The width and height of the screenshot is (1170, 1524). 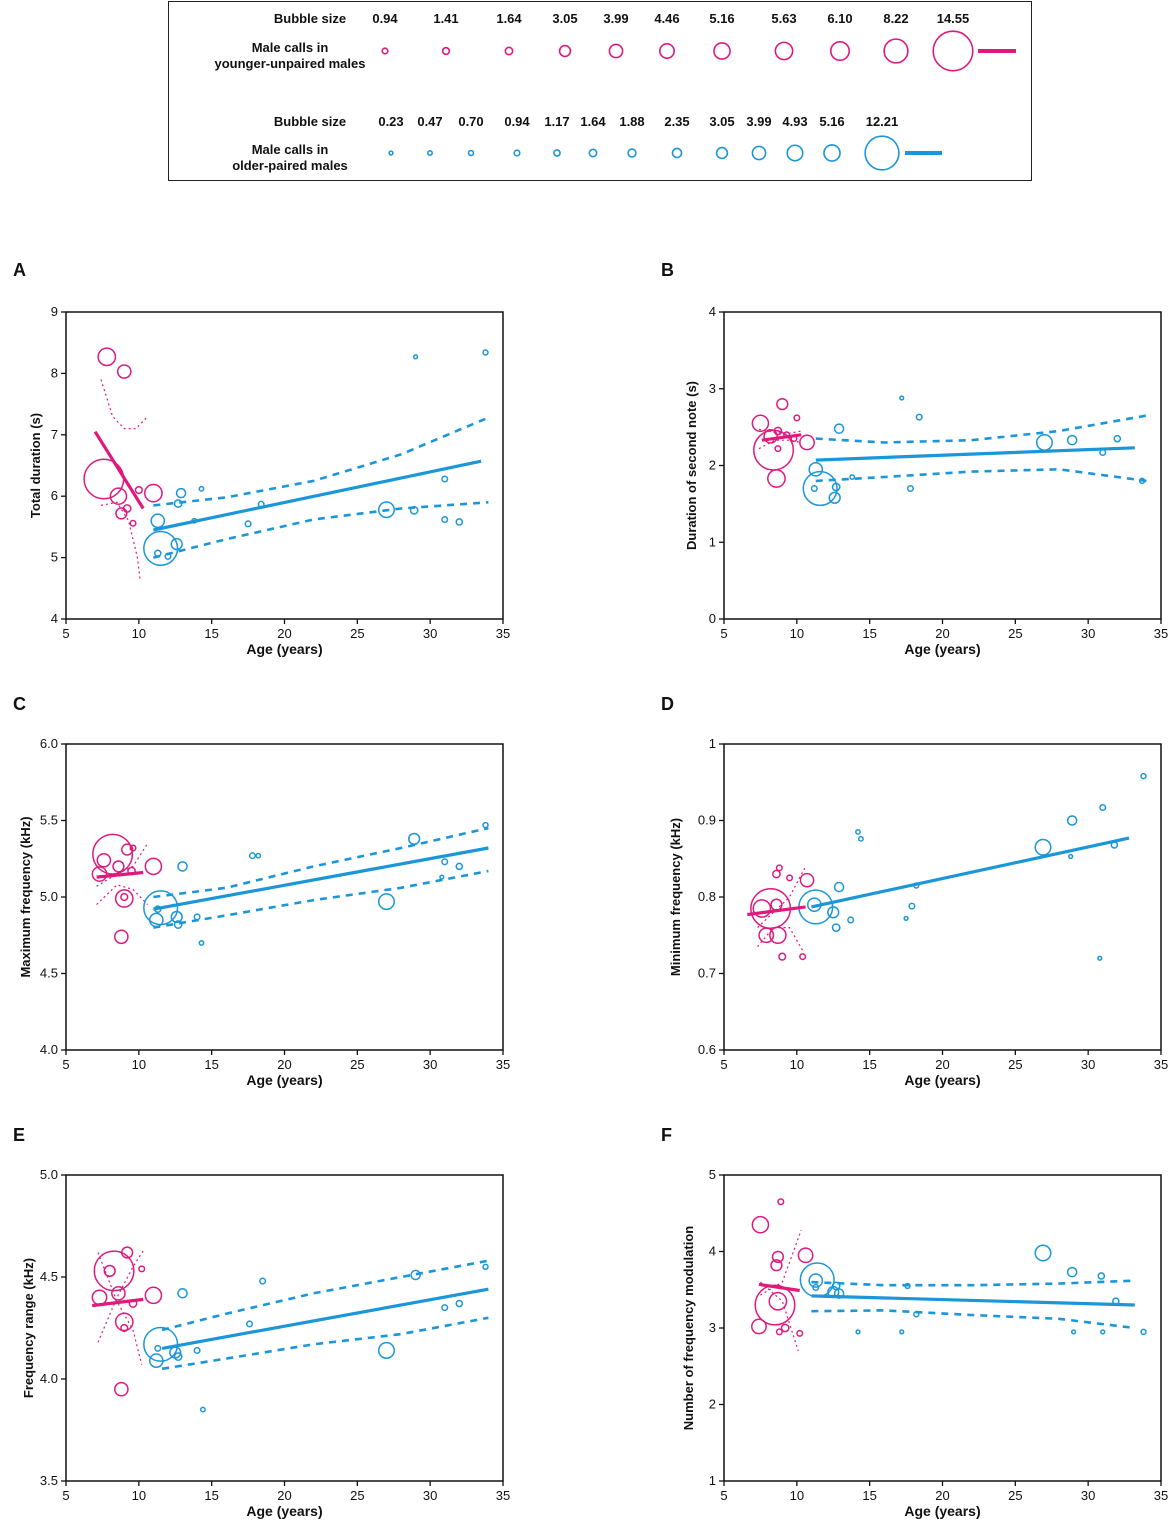 I want to click on y-tick-label: 4.5, so click(x=49, y=1276).